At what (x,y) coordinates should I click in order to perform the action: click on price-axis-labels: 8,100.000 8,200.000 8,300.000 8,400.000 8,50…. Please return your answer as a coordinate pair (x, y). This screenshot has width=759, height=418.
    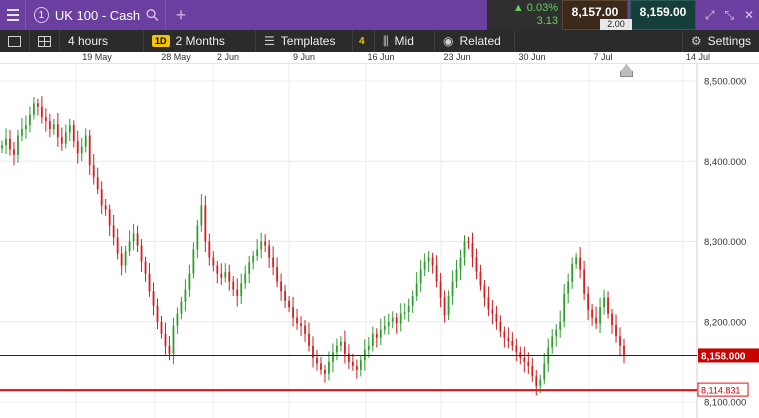
    Looking at the image, I should click on (725, 243).